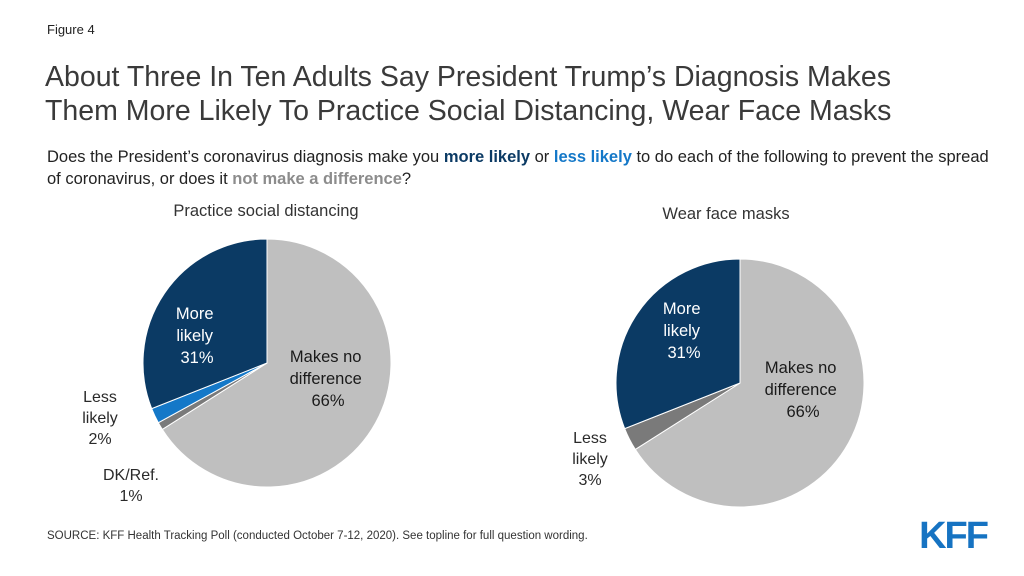 Image resolution: width=1024 pixels, height=576 pixels. I want to click on pie1-slice-more-likely, so click(205, 324).